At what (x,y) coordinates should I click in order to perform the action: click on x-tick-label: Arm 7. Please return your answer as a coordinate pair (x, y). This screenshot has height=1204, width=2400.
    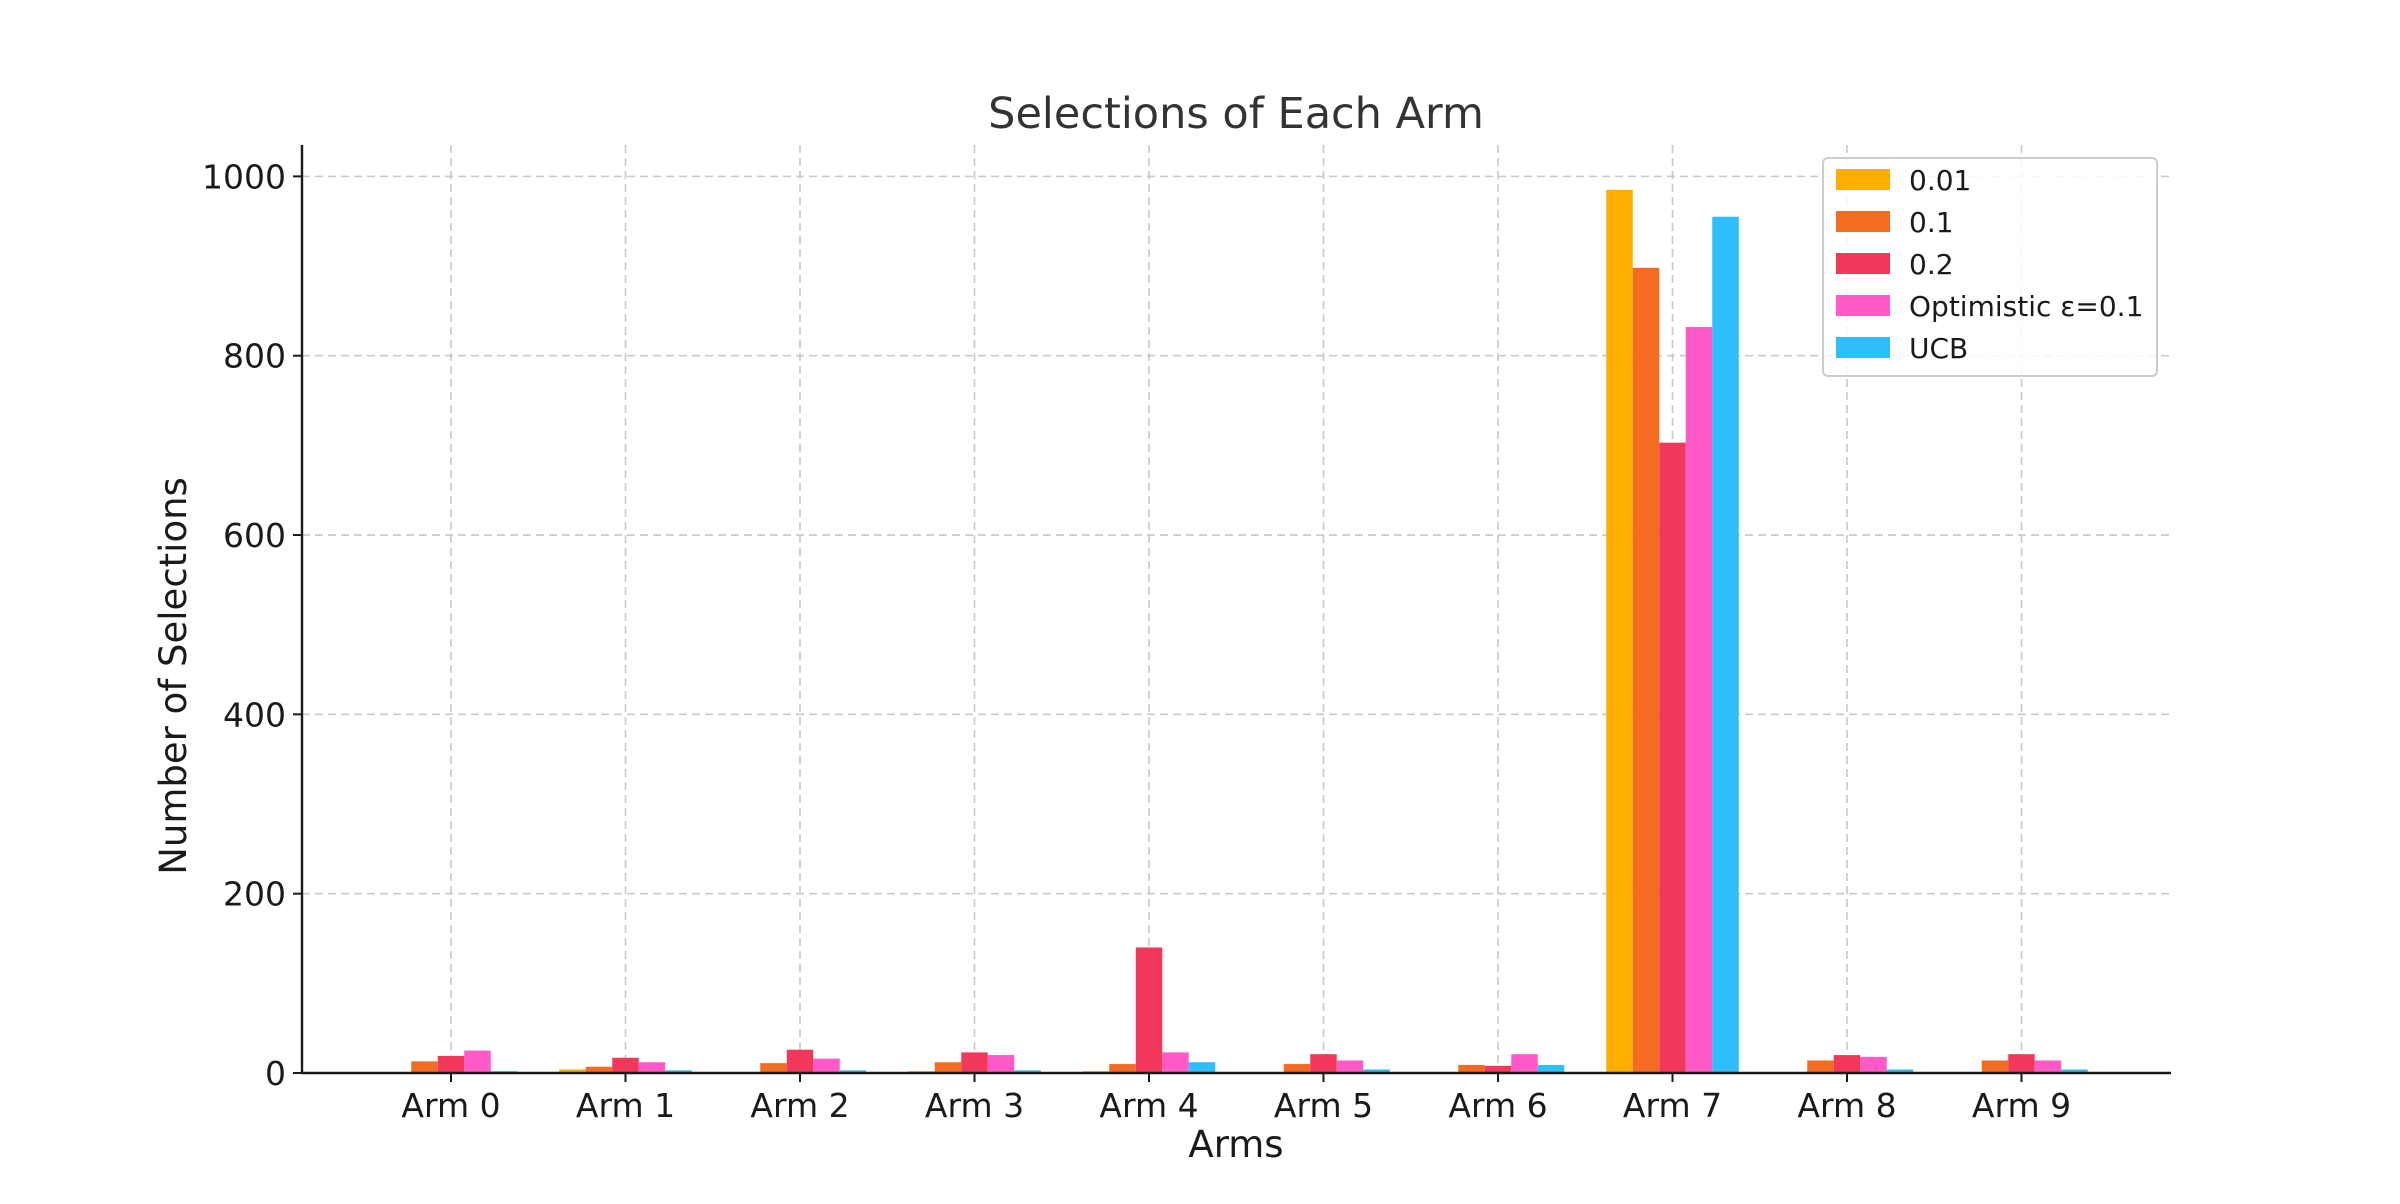
    Looking at the image, I should click on (1672, 1105).